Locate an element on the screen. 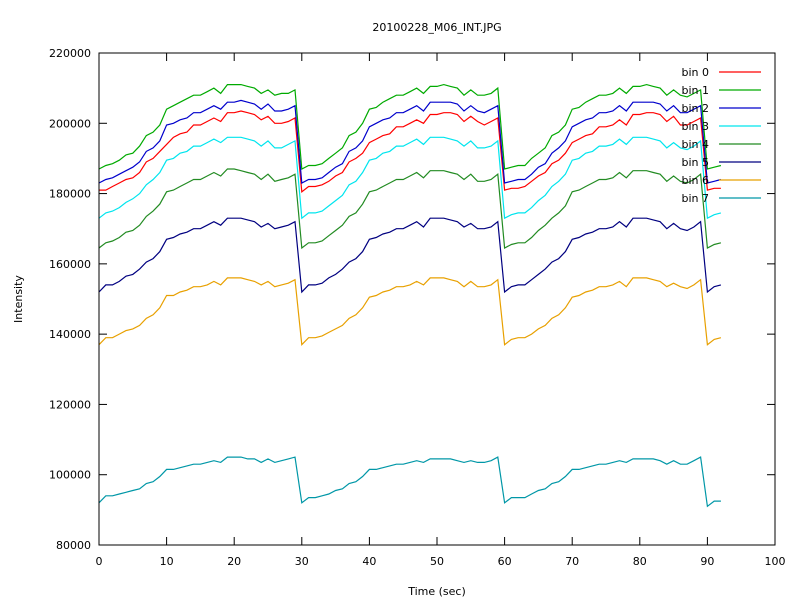 This screenshot has height=600, width=800. legend-label: bin 0 is located at coordinates (695, 72).